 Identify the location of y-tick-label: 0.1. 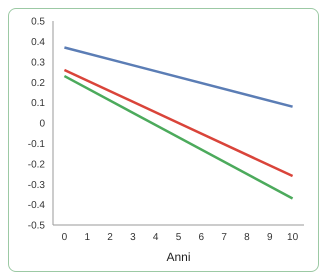
(38, 104).